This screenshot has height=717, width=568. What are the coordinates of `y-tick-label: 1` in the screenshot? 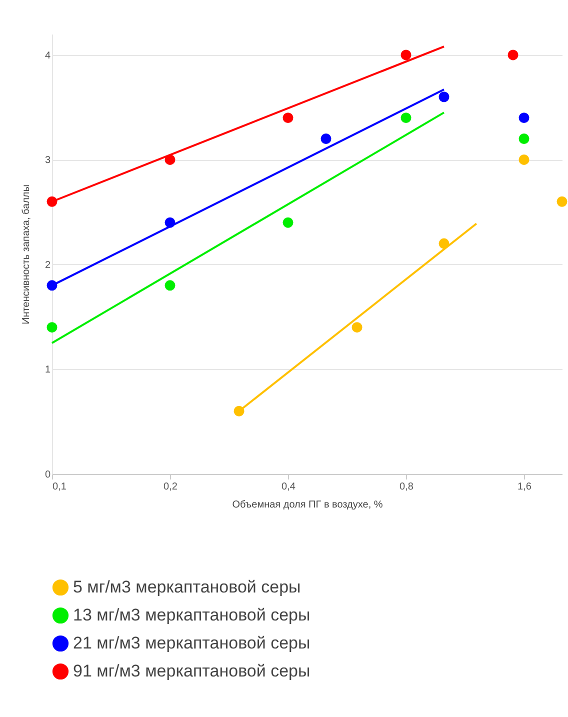 It's located at (47, 370).